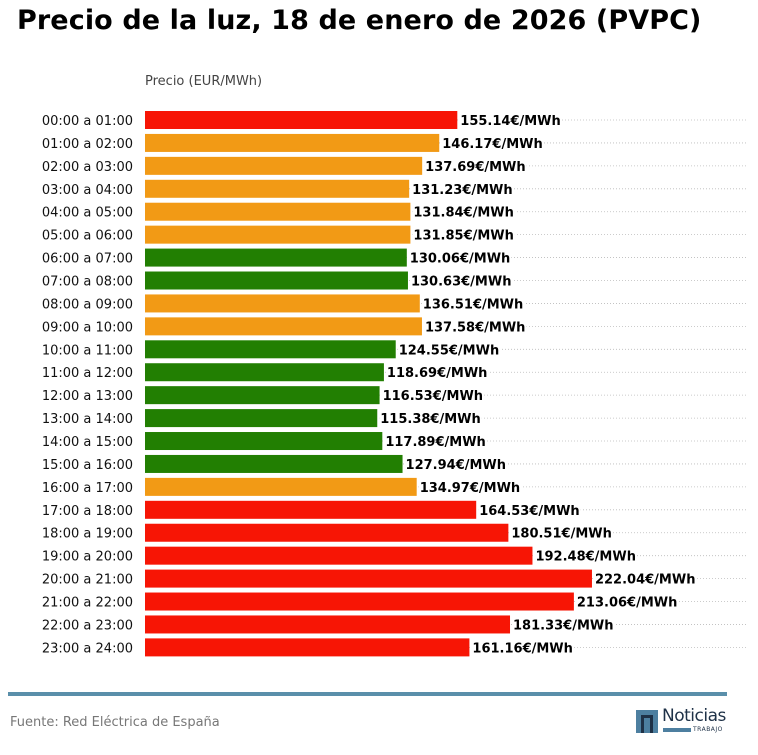 The height and width of the screenshot is (755, 758). What do you see at coordinates (87, 304) in the screenshot?
I see `category-label: 08:00 a 09:00` at bounding box center [87, 304].